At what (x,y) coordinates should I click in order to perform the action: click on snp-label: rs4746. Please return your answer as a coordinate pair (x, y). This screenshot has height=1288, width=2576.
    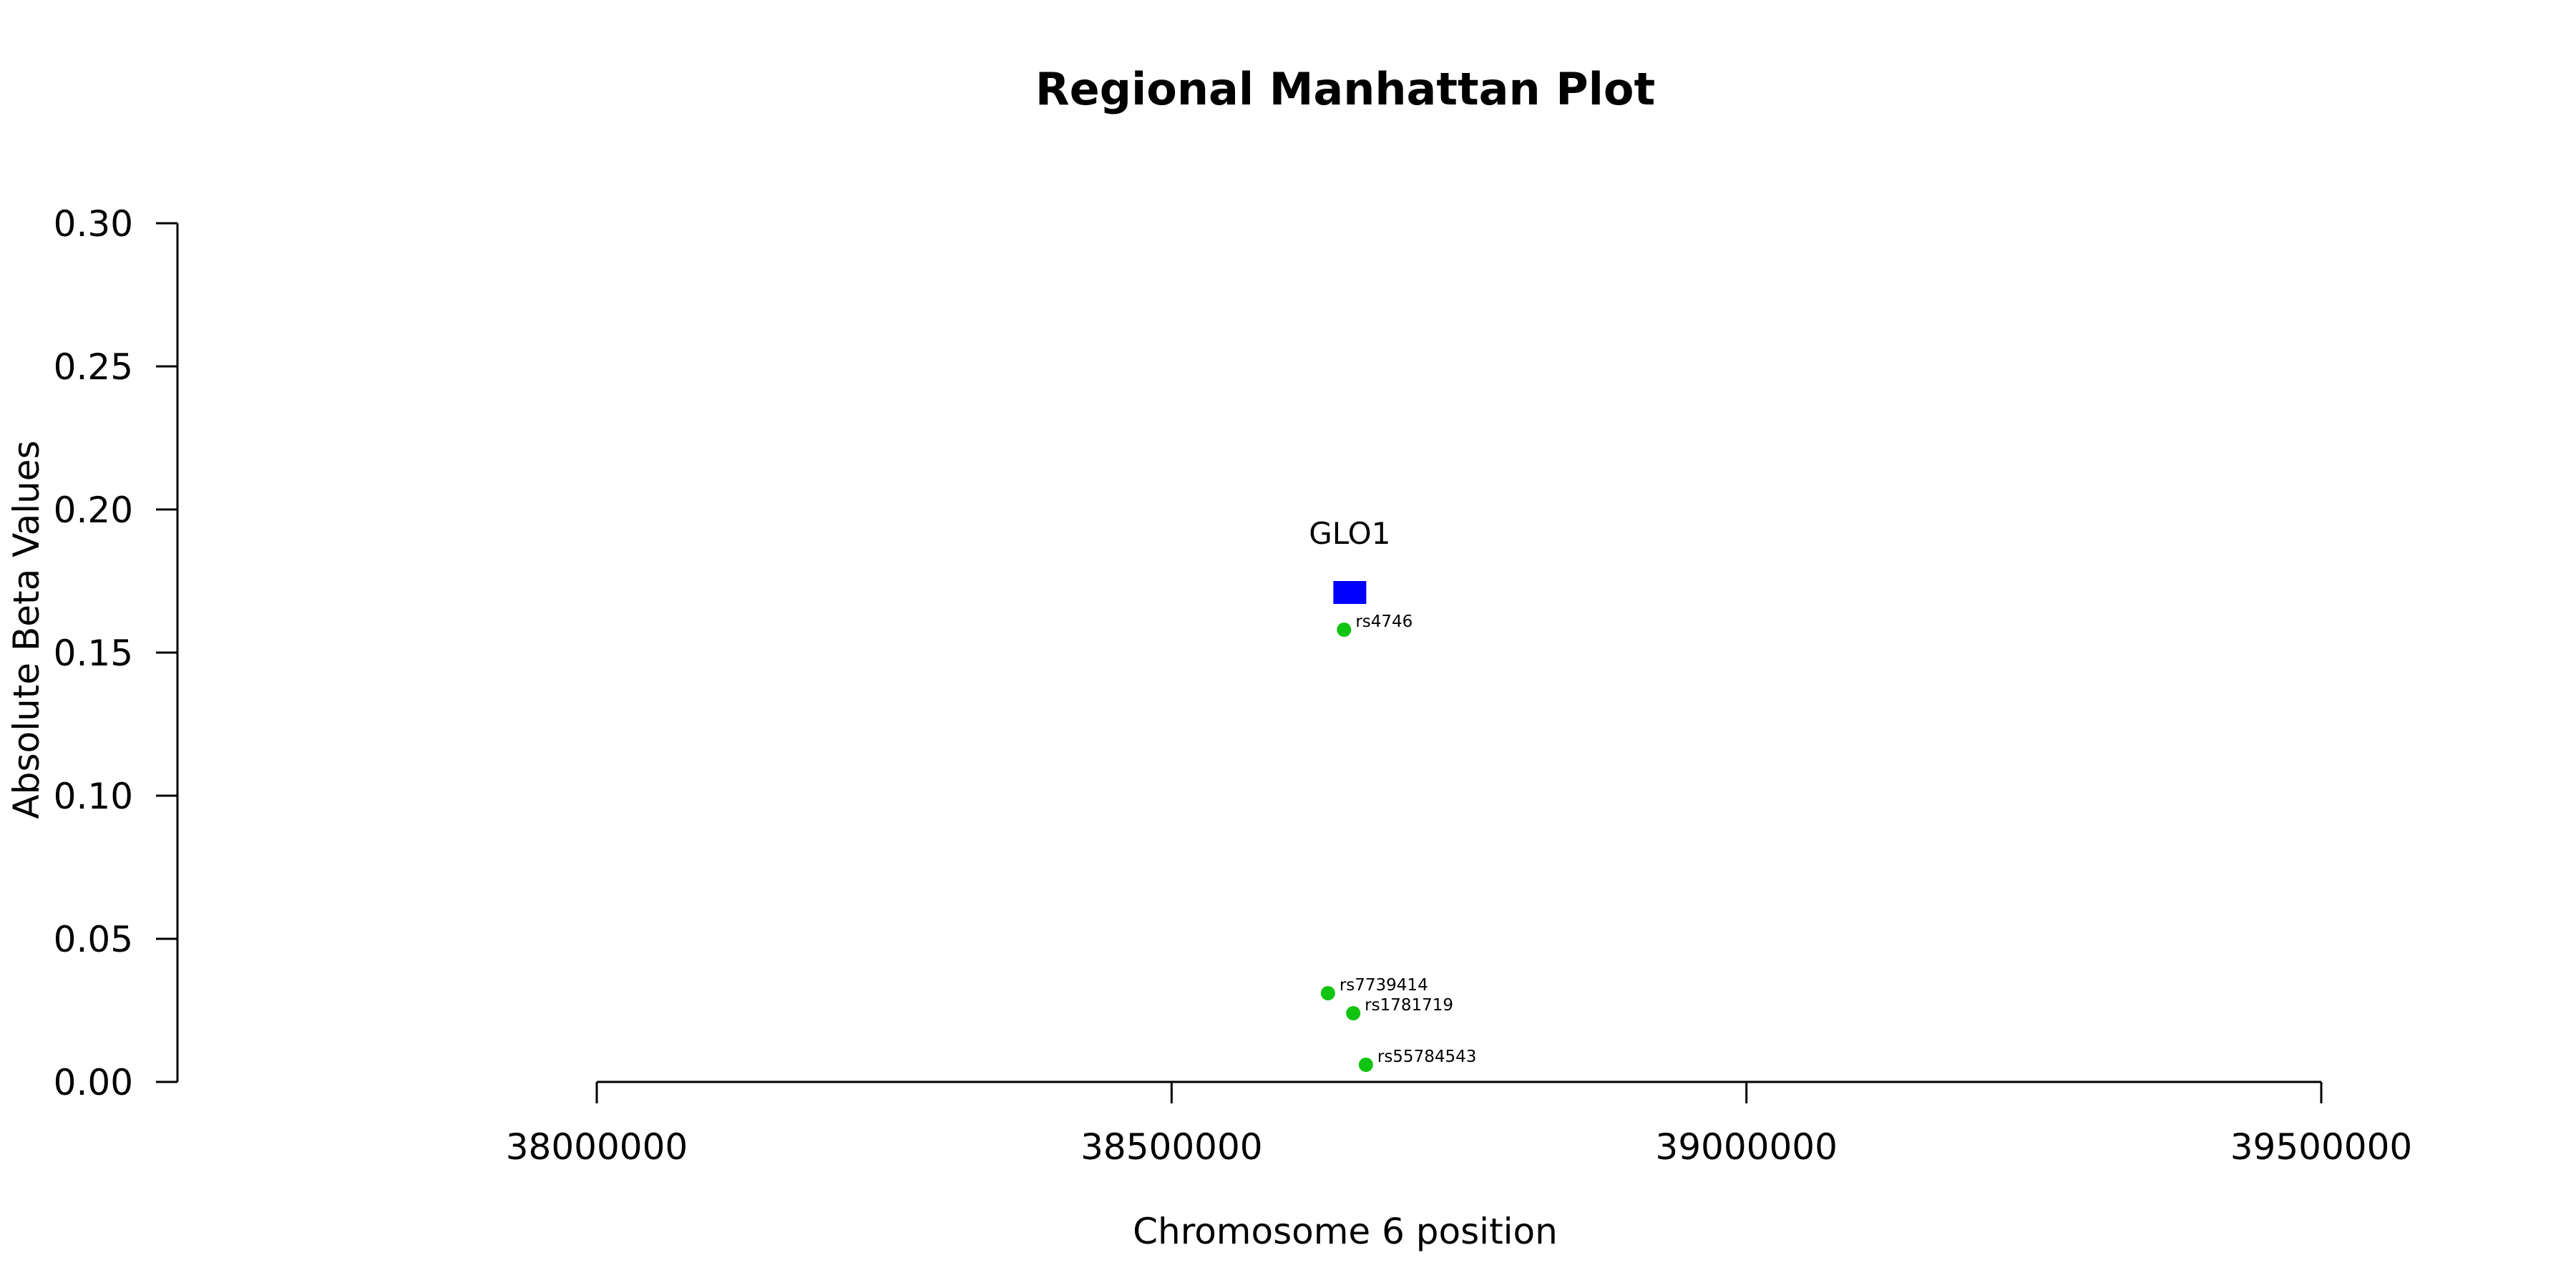
    Looking at the image, I should click on (1384, 622).